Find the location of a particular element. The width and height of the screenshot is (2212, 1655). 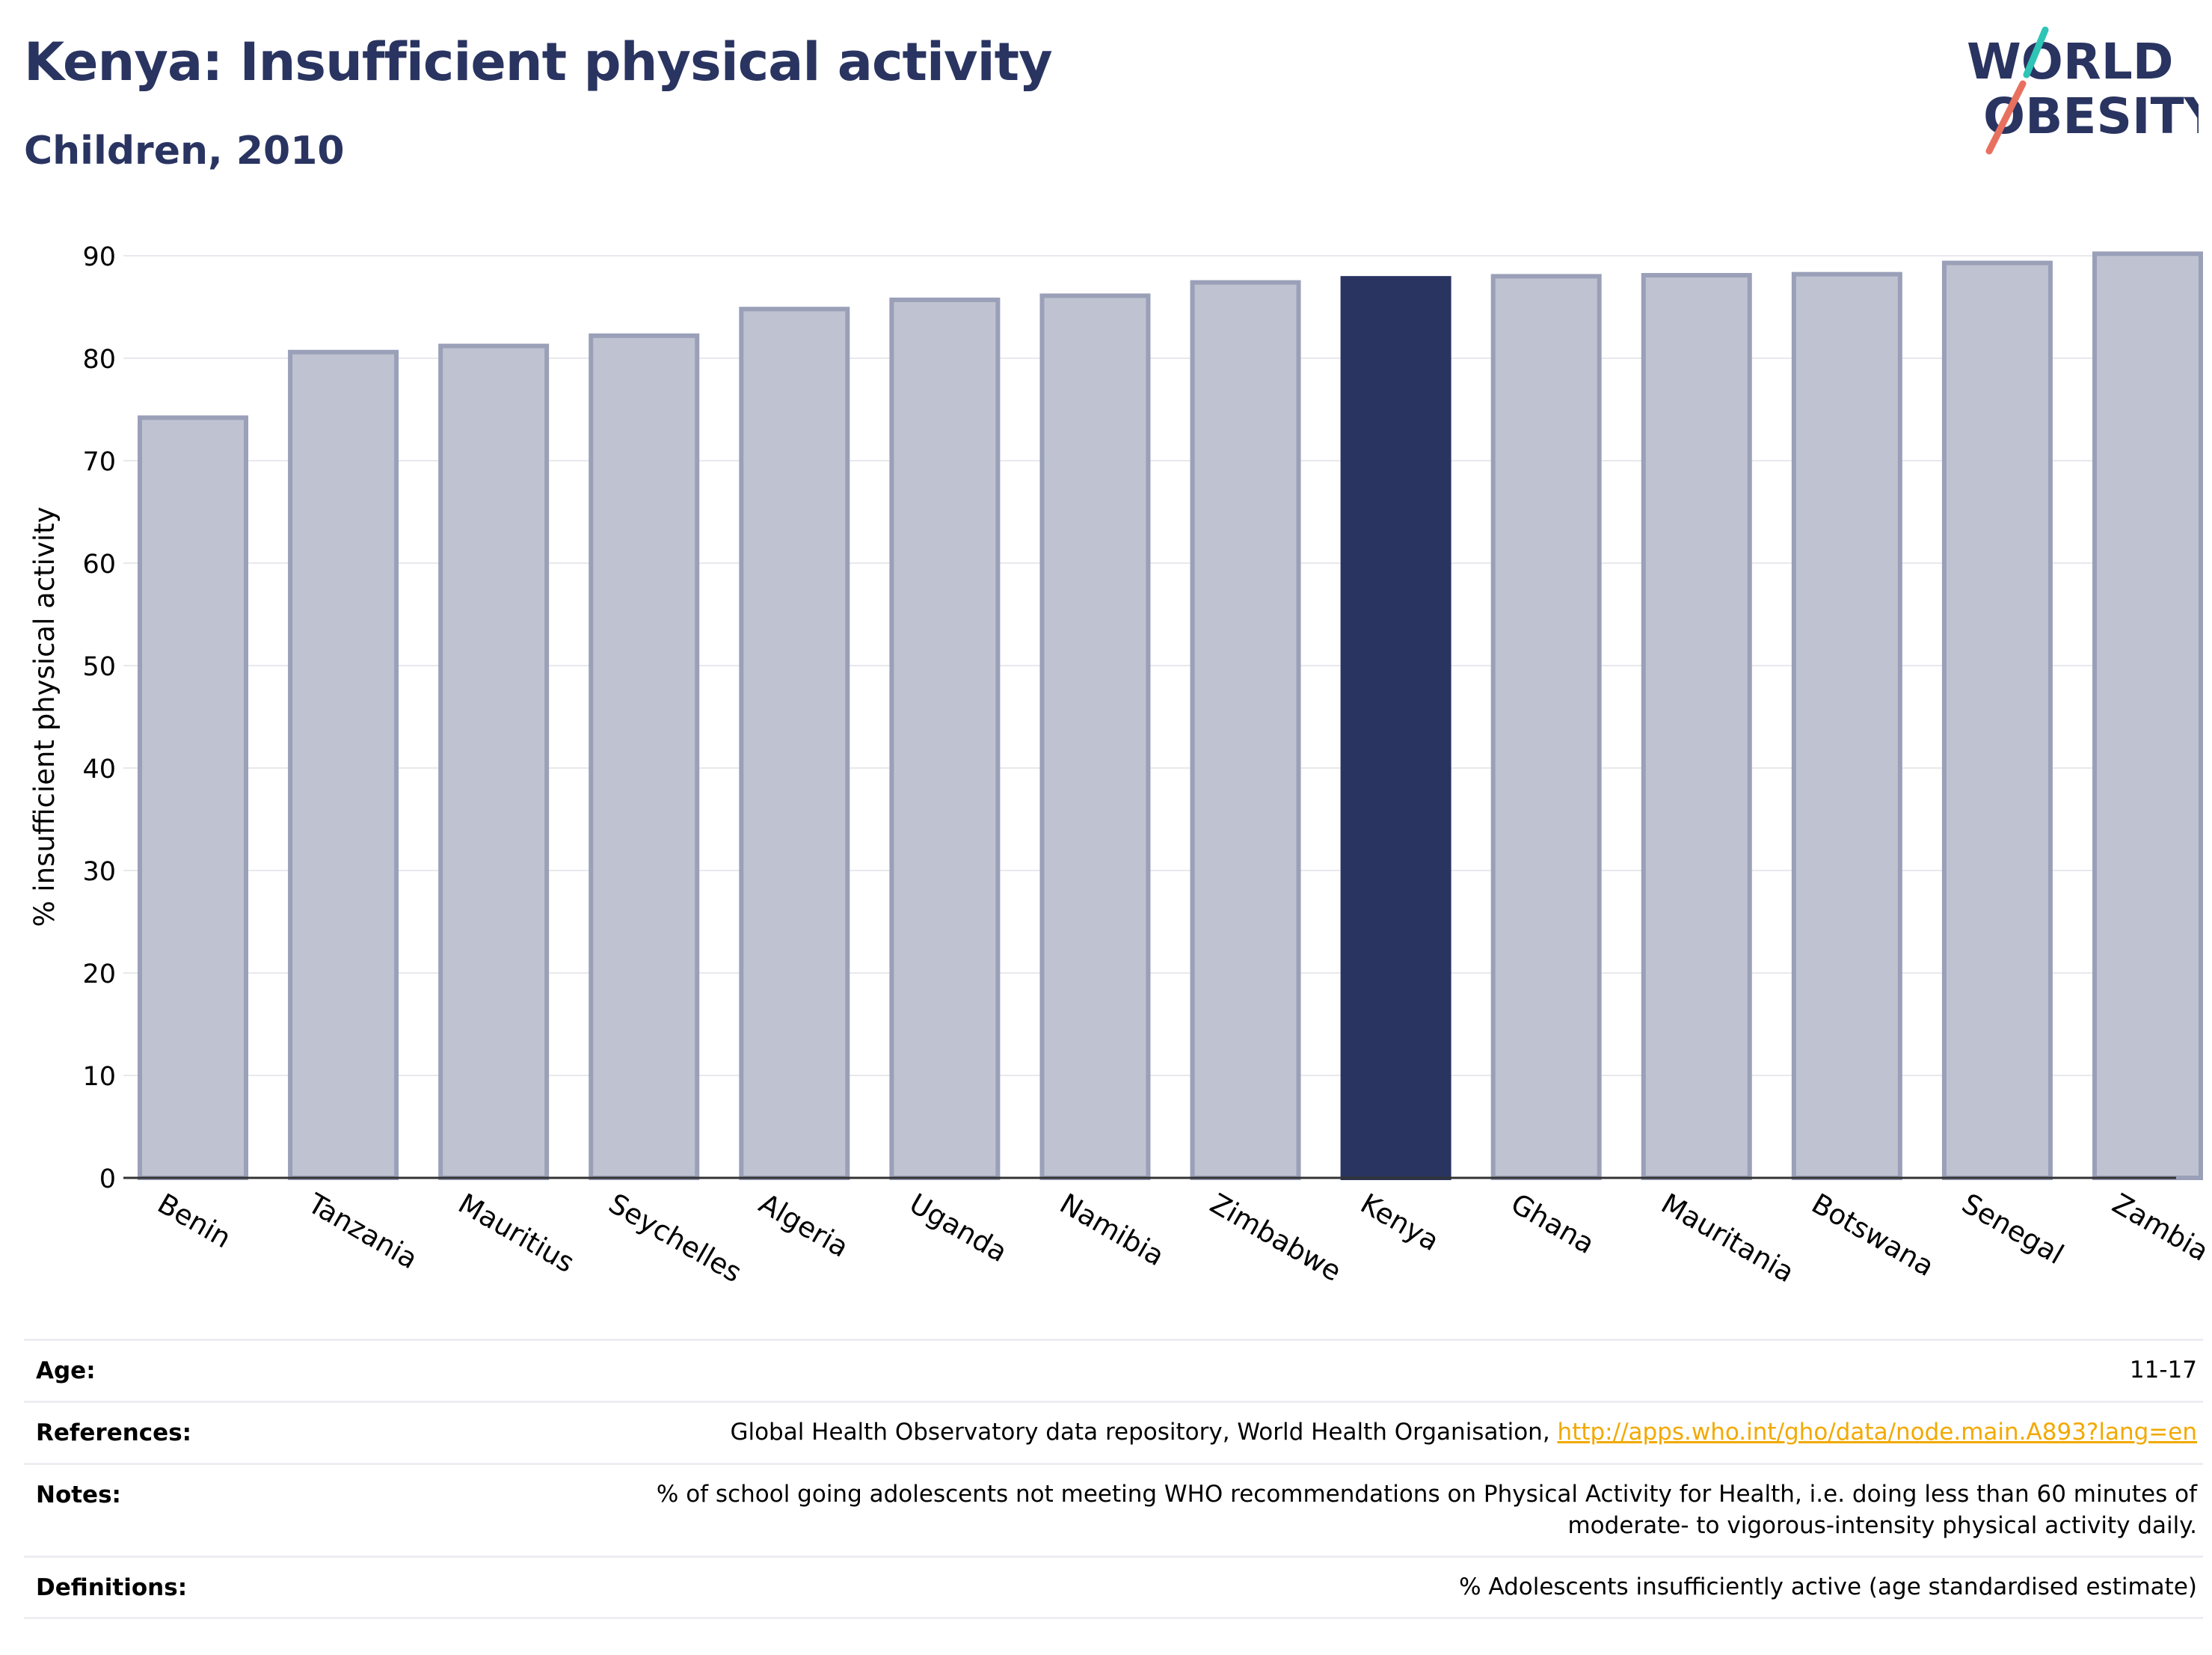

bar-seychelles is located at coordinates (644, 756).